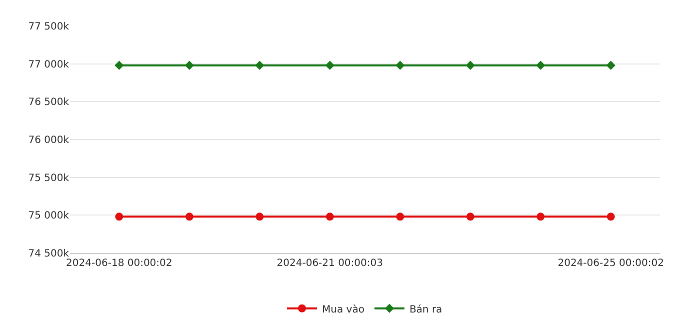 This screenshot has height=335, width=680. I want to click on y-tick-label: 76 000k, so click(49, 140).